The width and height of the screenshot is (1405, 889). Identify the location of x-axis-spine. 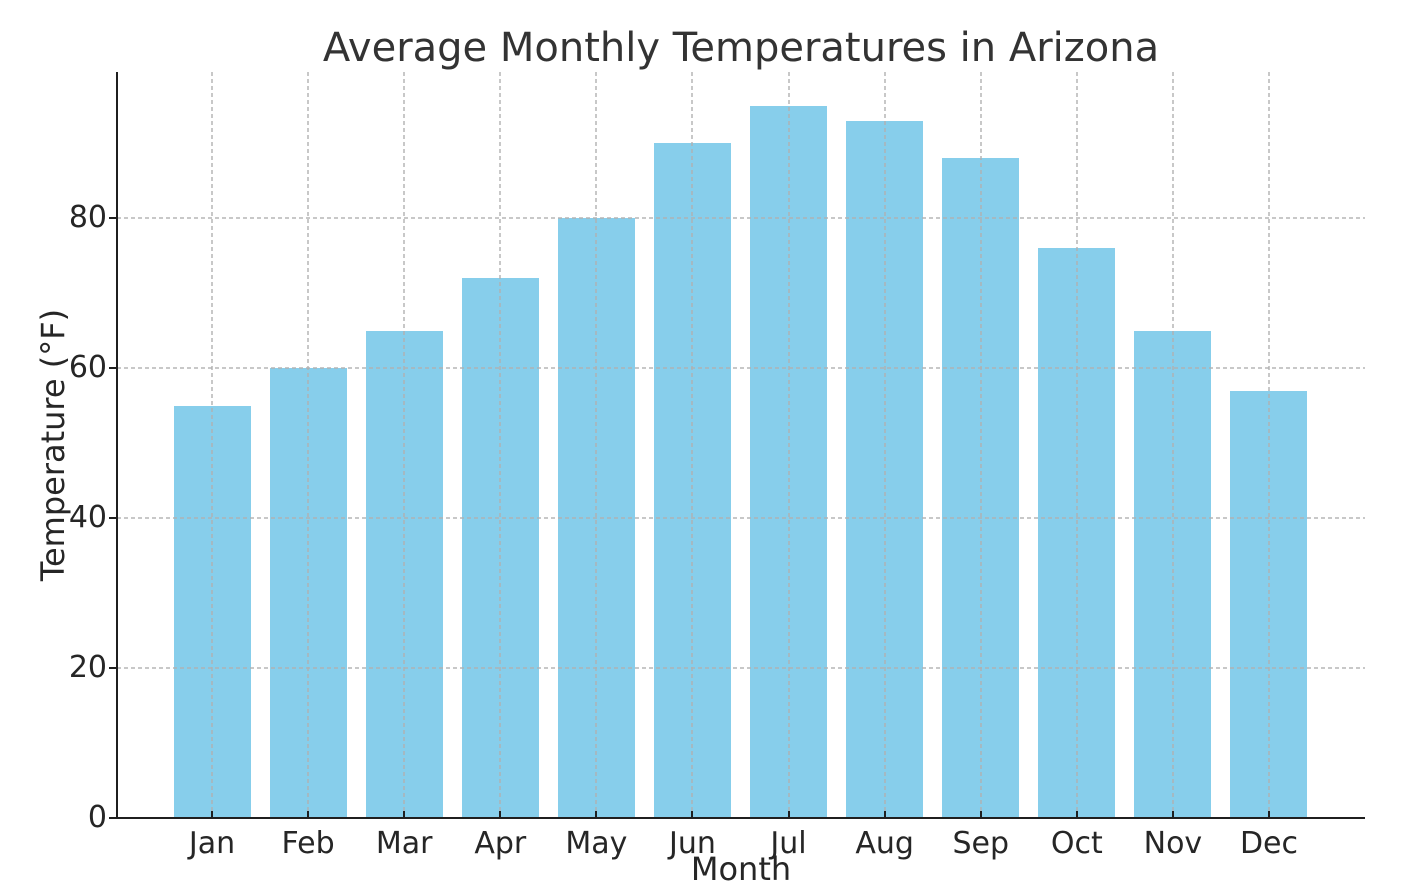
(740, 818).